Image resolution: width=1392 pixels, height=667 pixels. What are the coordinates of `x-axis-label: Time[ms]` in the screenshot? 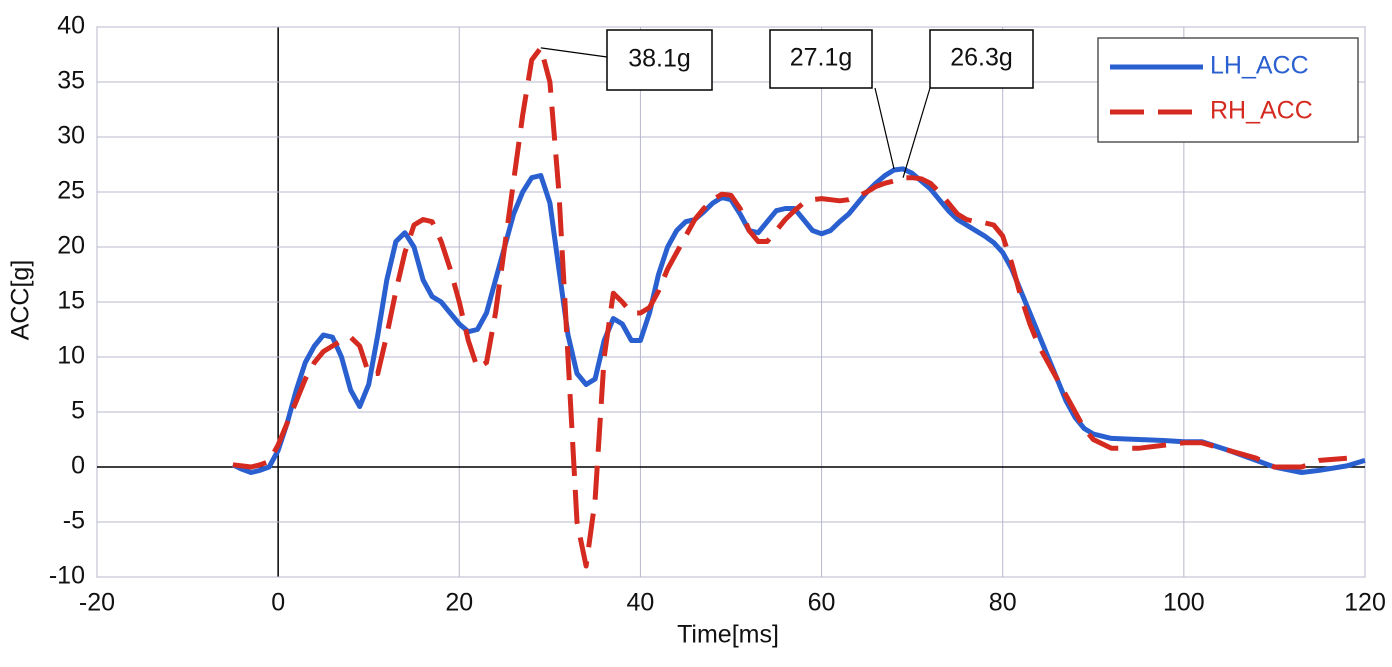 It's located at (728, 635).